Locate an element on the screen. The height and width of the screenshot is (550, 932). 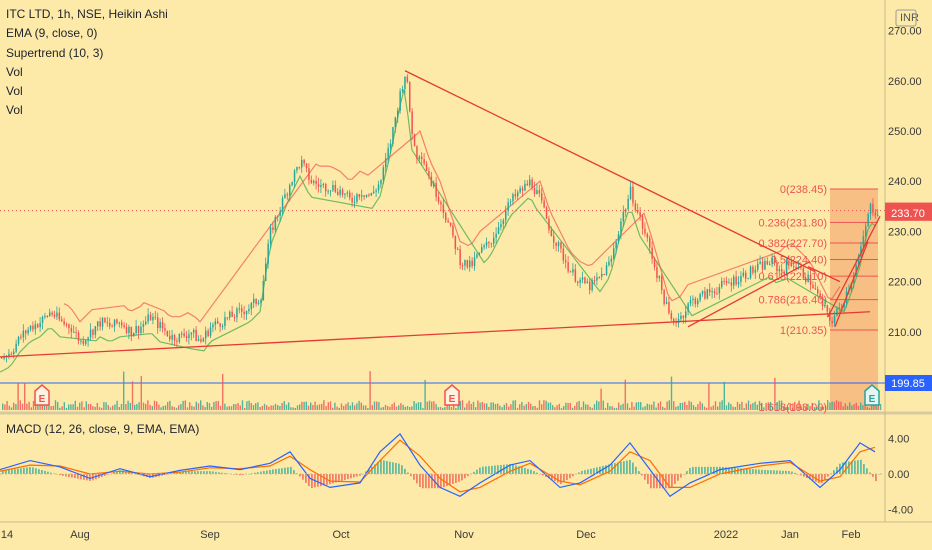
macd-signal-line is located at coordinates (438, 466).